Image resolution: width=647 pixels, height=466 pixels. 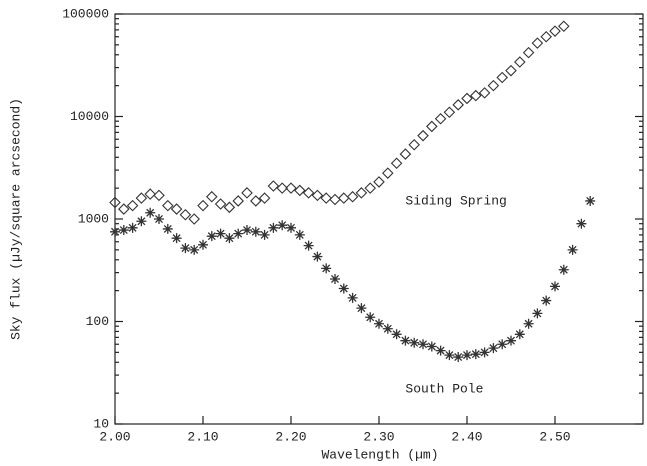 What do you see at coordinates (93, 218) in the screenshot?
I see `y-tick-label: 1000` at bounding box center [93, 218].